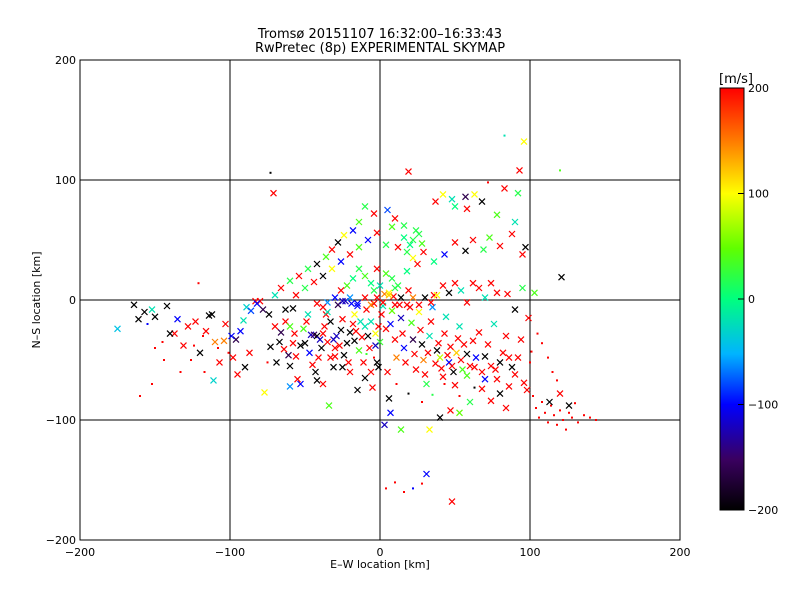 The width and height of the screenshot is (800, 600). Describe the element at coordinates (380, 48) in the screenshot. I see `chart-title-line2: RwPretec (8p) EXPERIMENTAL SKYMAP` at that location.